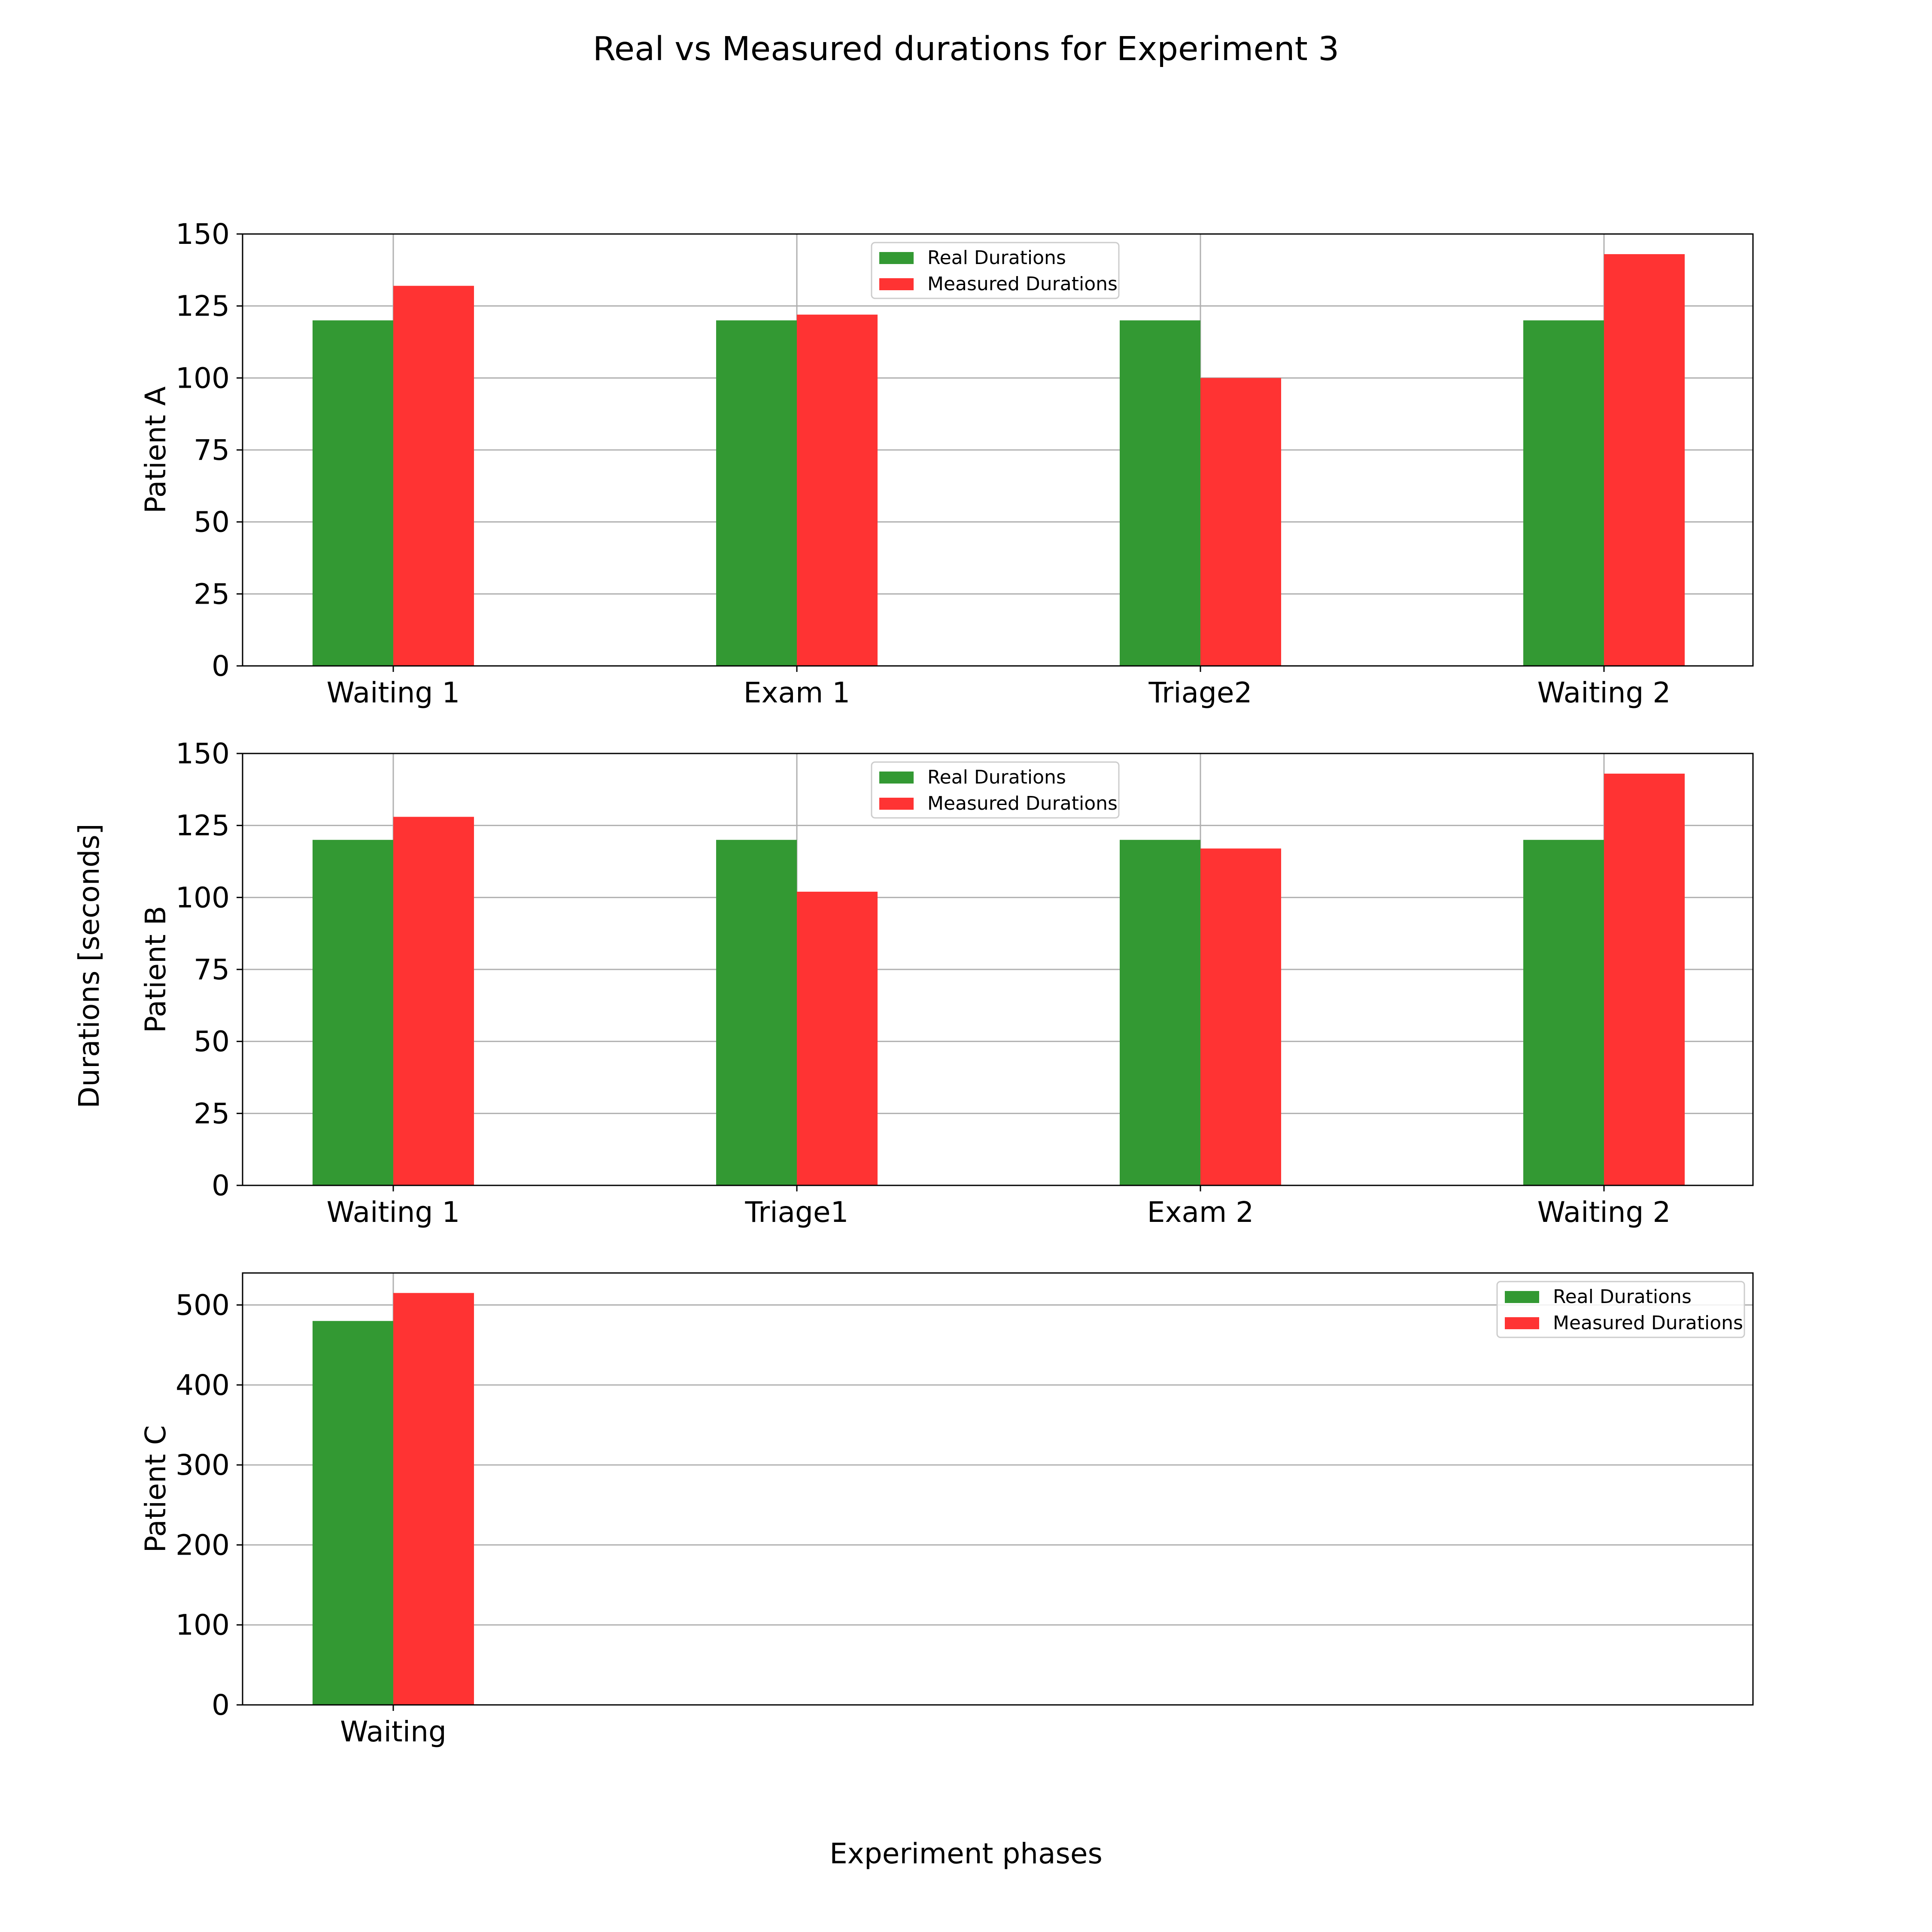  Describe the element at coordinates (203, 1305) in the screenshot. I see `y-tick-label: 500` at that location.